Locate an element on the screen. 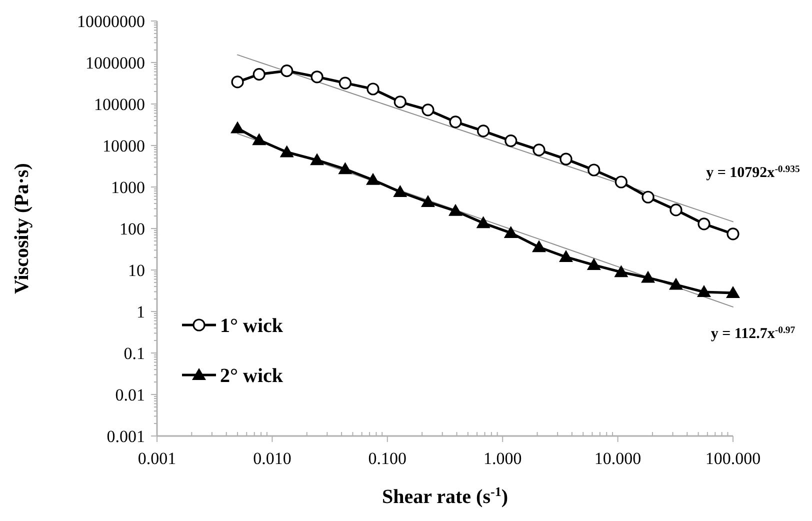 The image size is (812, 521). x-tick-label: 10.000 is located at coordinates (618, 458).